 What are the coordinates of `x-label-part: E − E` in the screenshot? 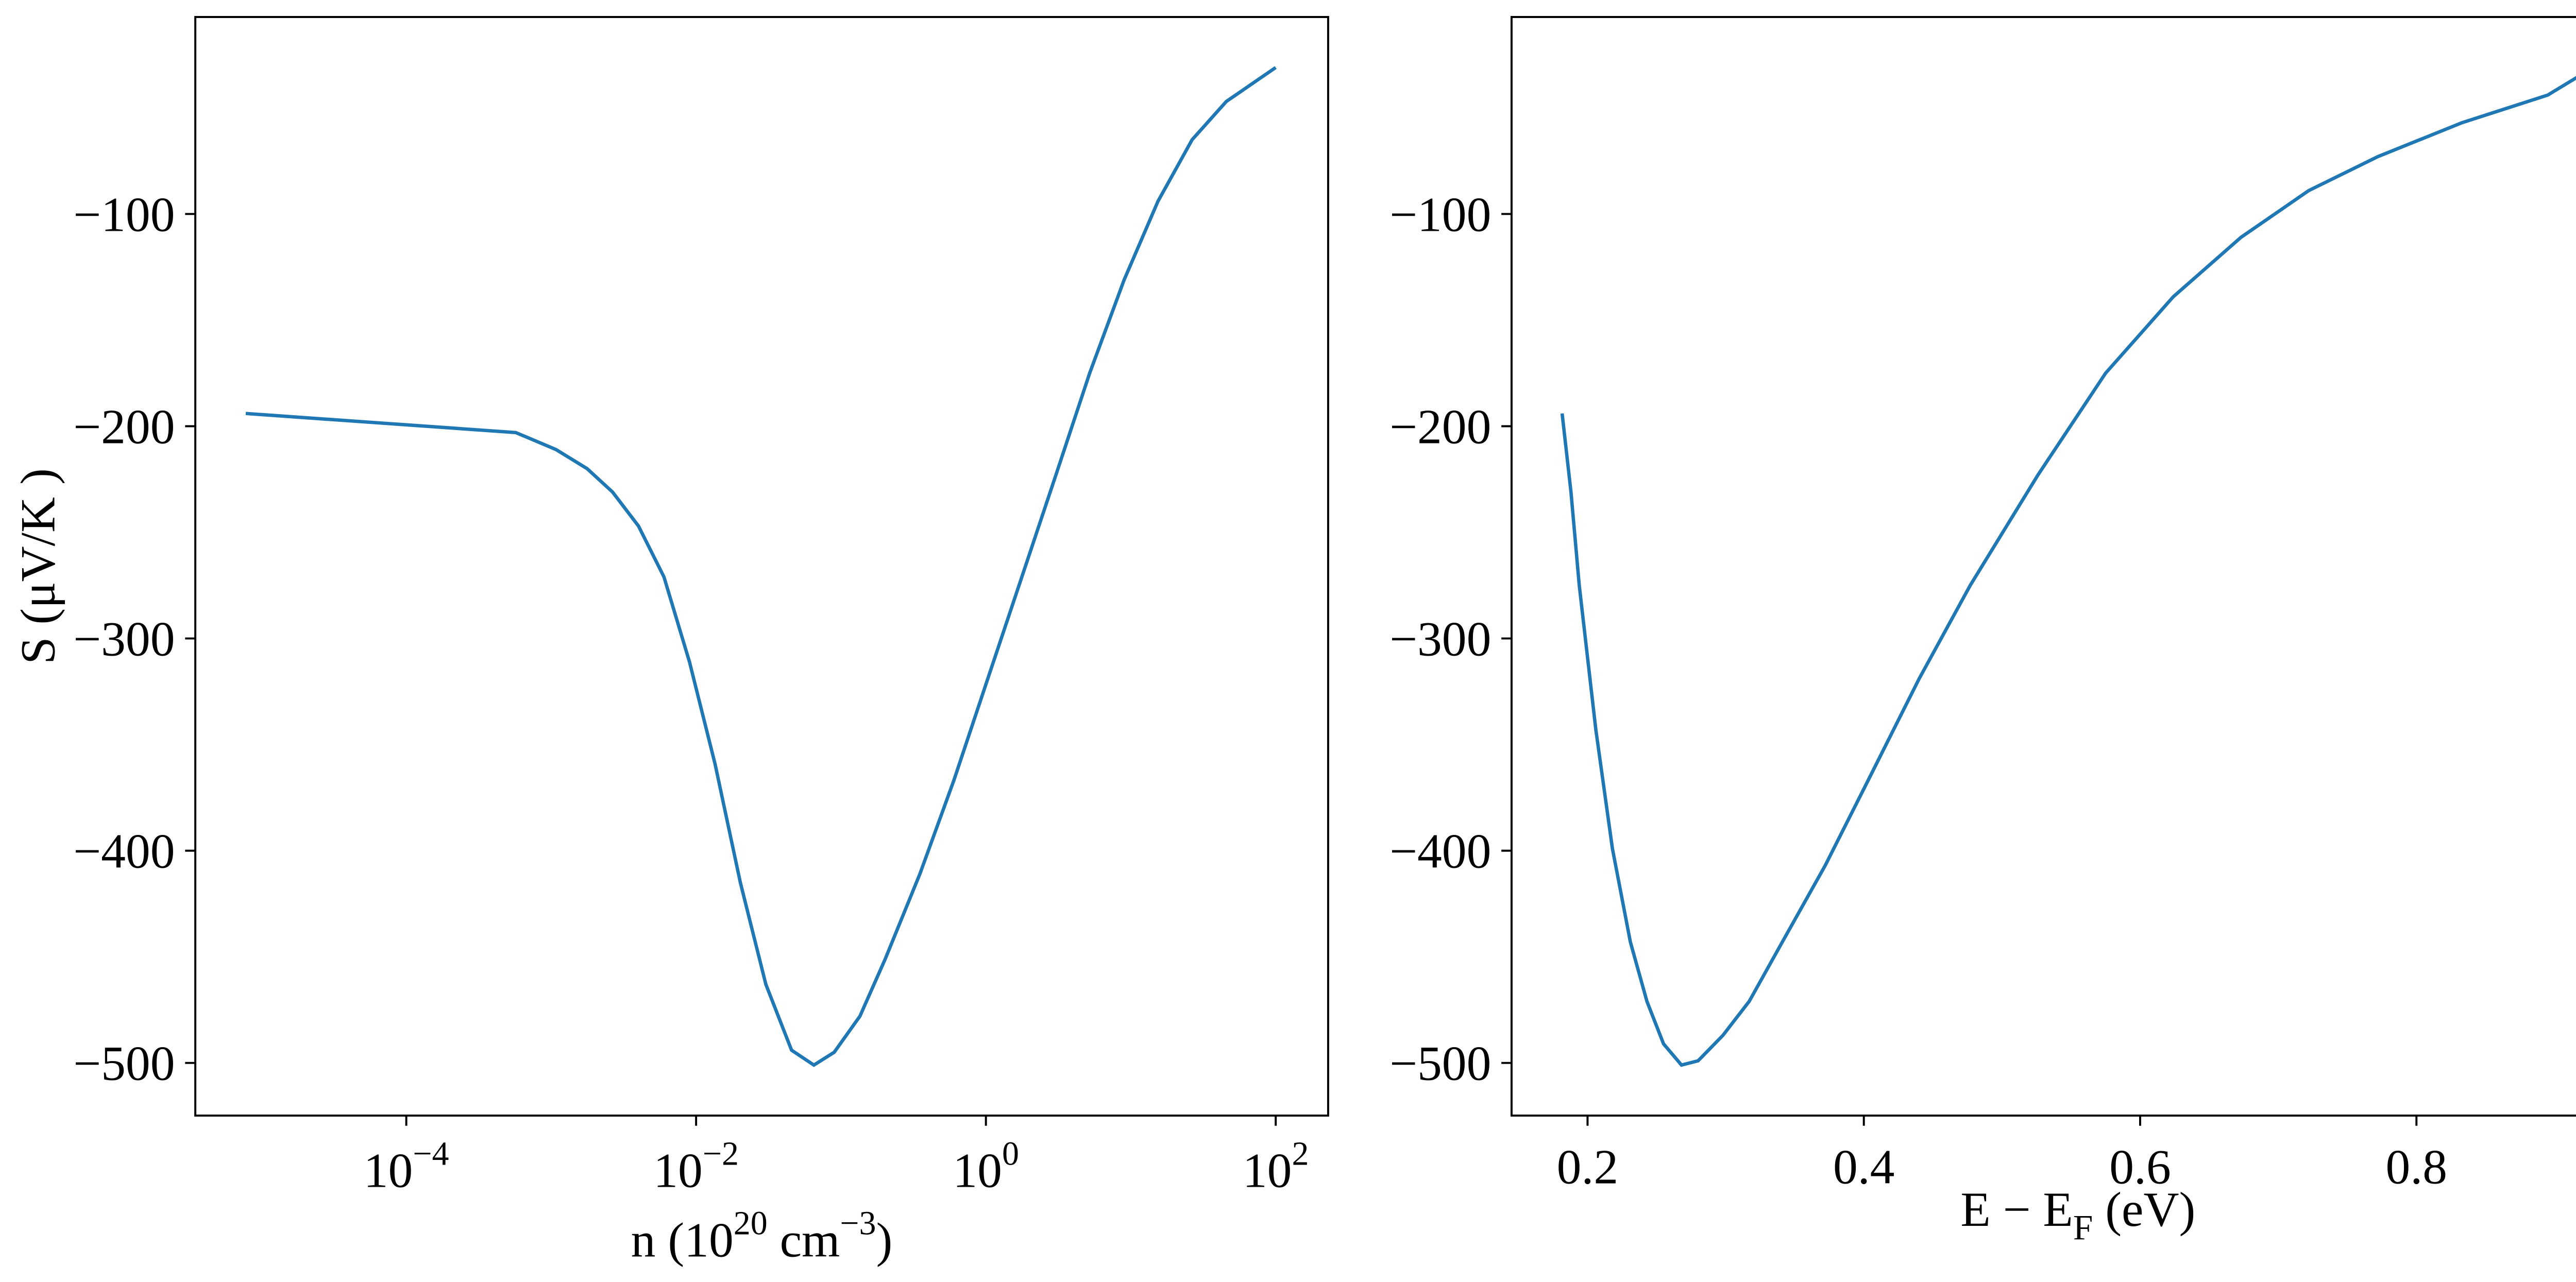 It's located at (2016, 1209).